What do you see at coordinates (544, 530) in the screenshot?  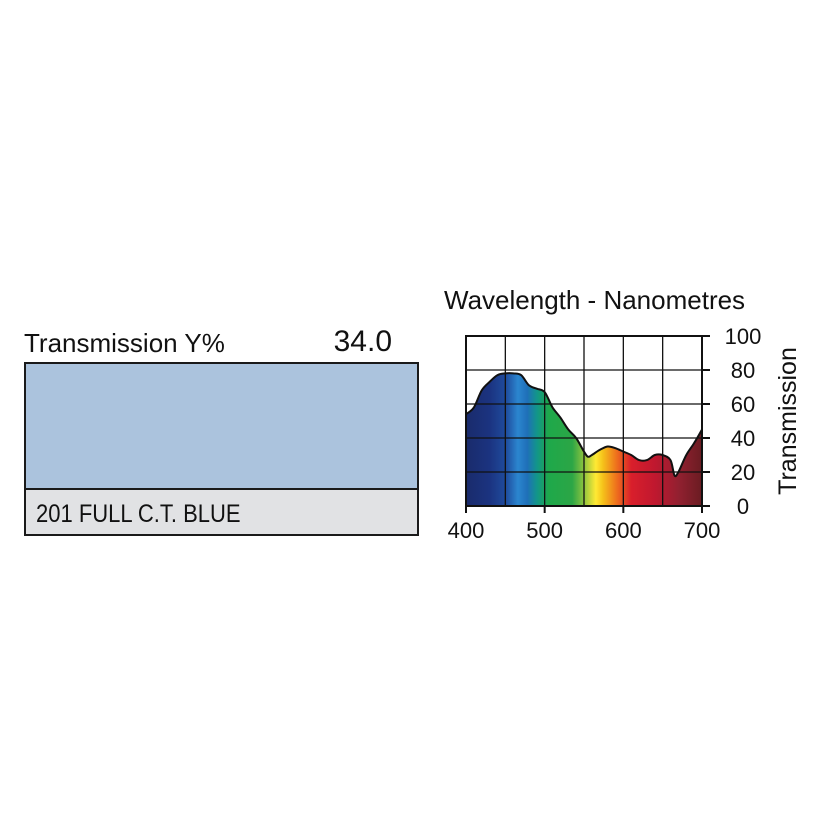 I see `x-tick-label: 500` at bounding box center [544, 530].